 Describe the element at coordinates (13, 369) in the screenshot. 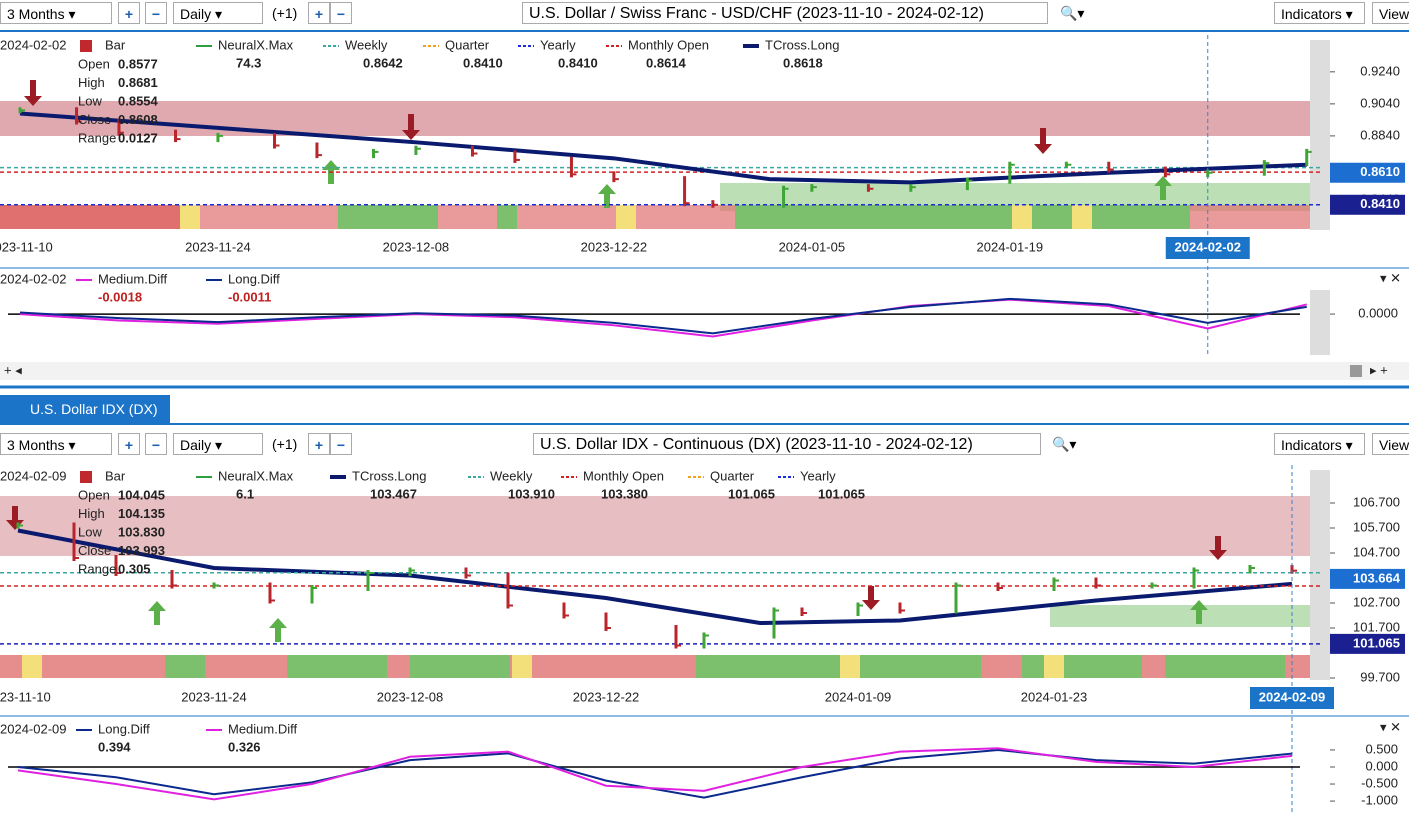

I see `scroll-left: + ◂` at that location.